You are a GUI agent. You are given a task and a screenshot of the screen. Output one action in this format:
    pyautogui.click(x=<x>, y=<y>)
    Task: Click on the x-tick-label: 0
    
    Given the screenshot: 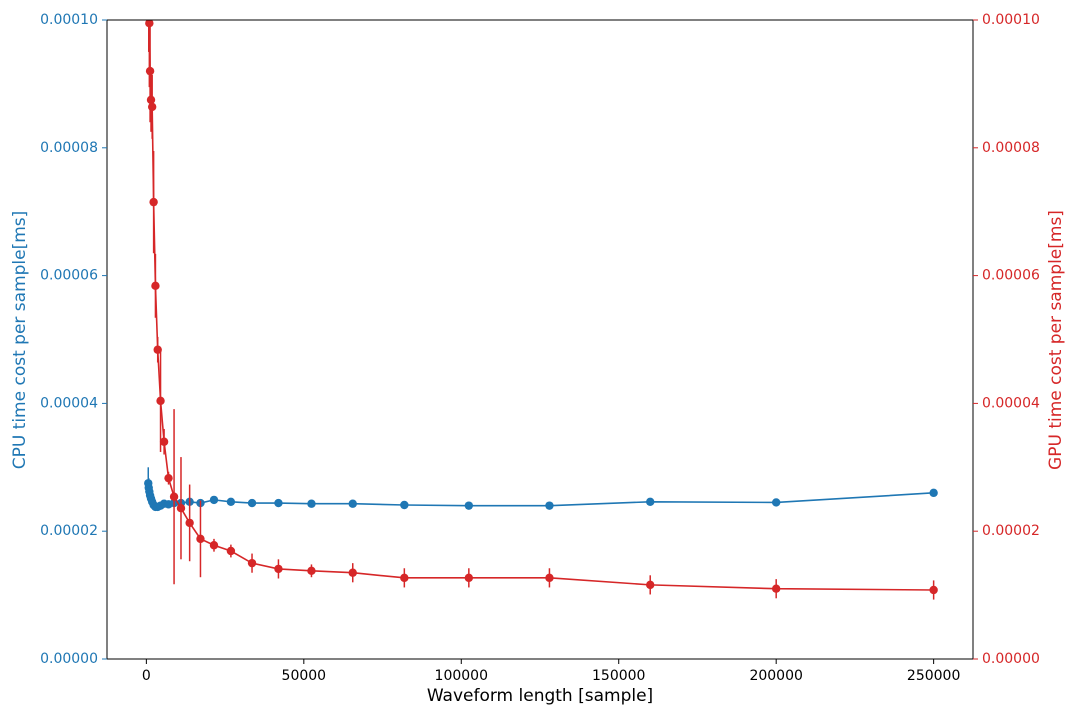 What is the action you would take?
    pyautogui.click(x=146, y=676)
    